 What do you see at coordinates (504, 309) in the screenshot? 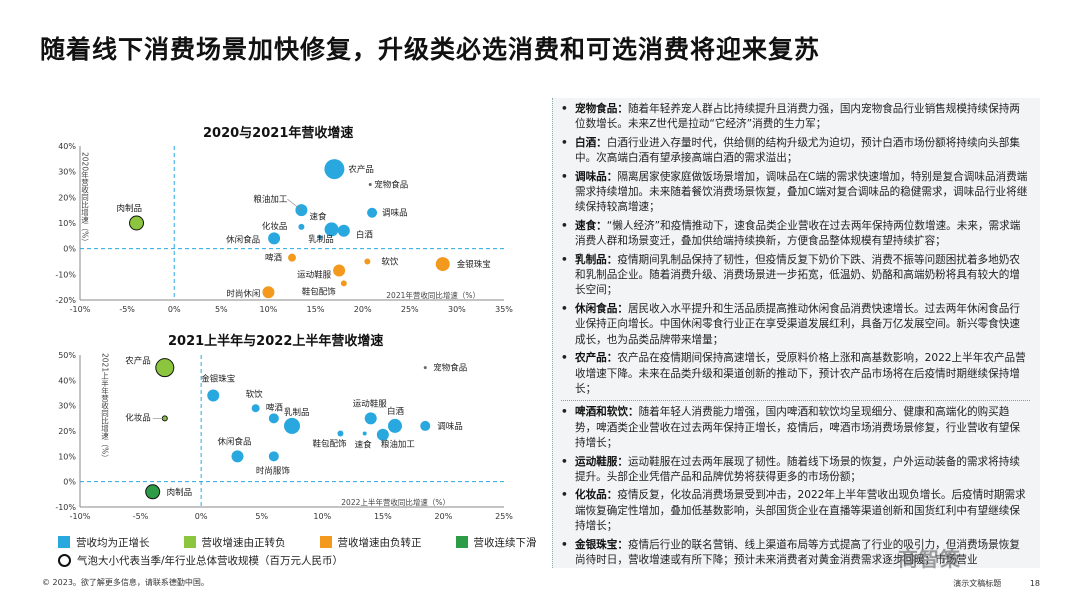
I see `x-tick-label: 35%` at bounding box center [504, 309].